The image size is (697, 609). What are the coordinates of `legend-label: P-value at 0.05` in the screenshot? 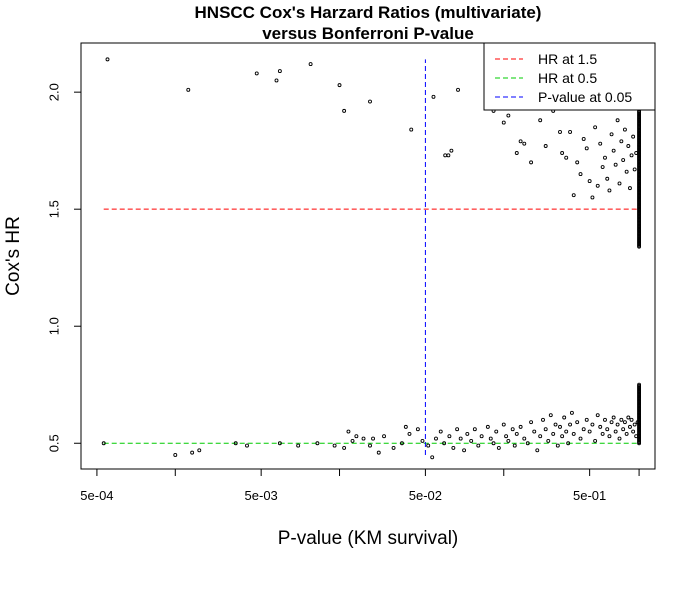 It's located at (585, 97).